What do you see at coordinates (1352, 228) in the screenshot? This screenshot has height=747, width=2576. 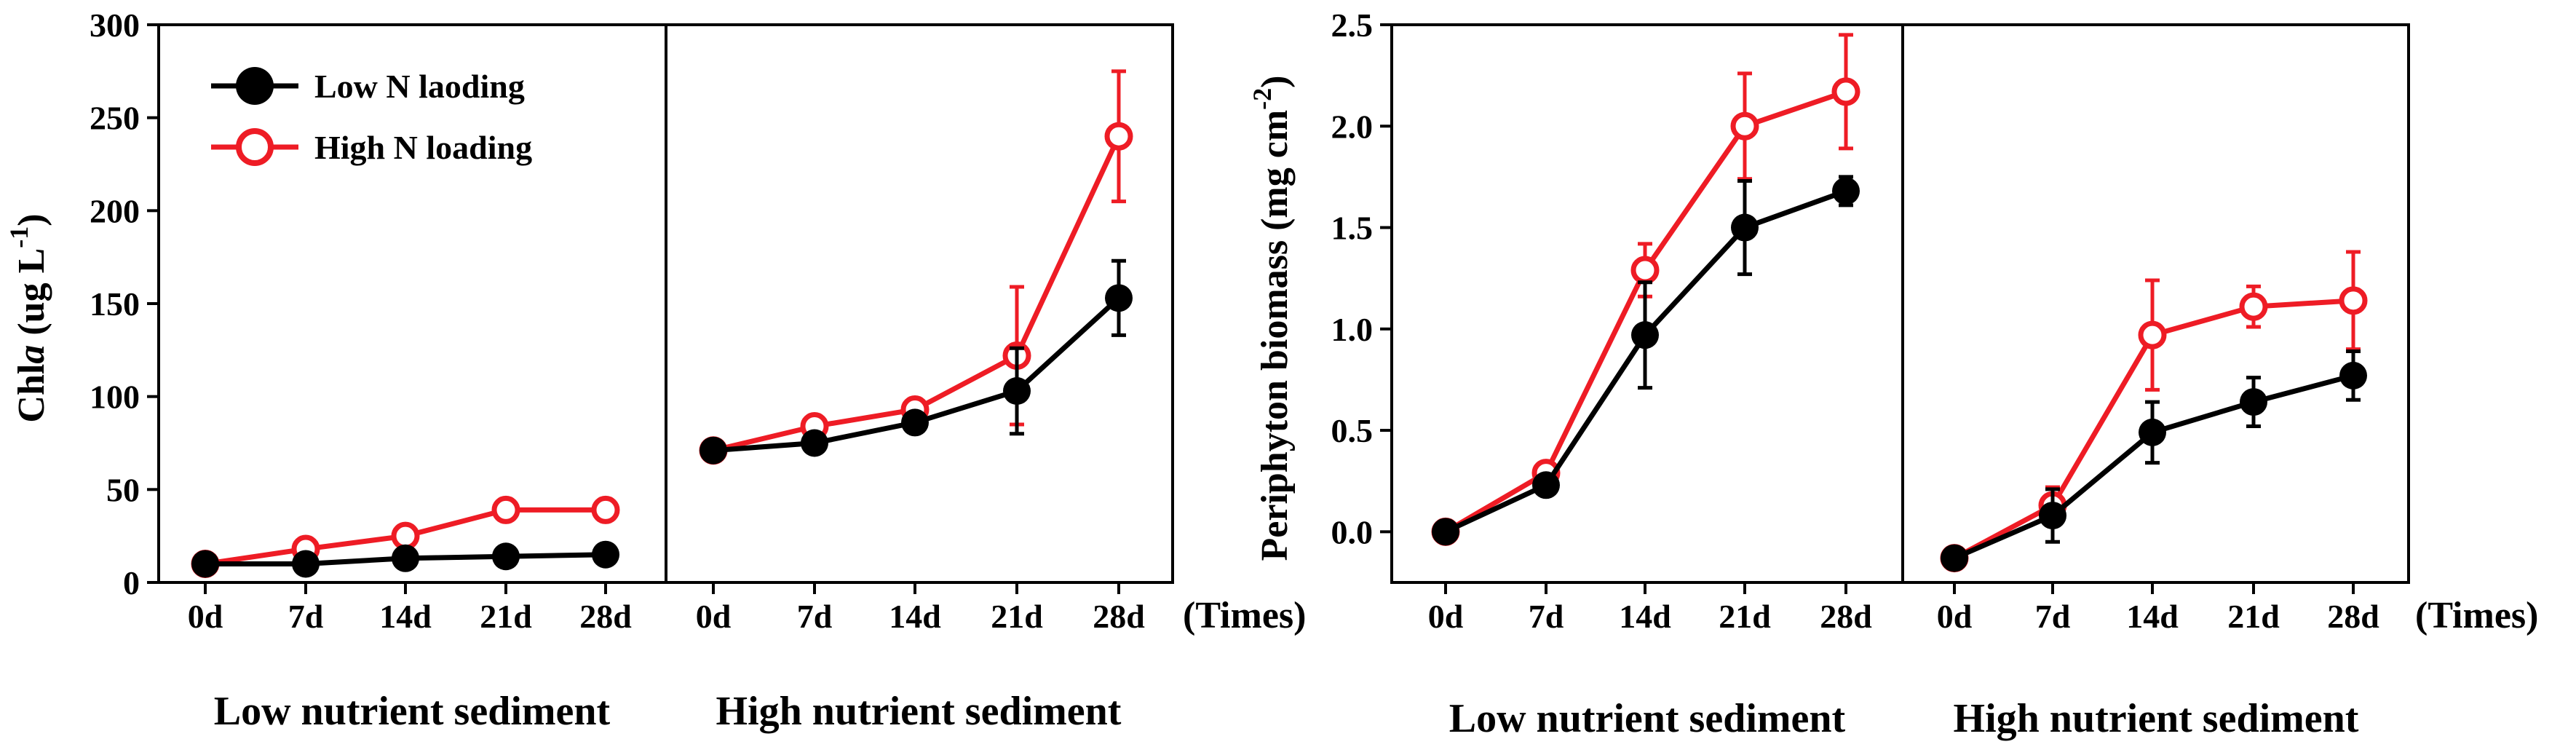 I see `y-tick-label: 1.5` at bounding box center [1352, 228].